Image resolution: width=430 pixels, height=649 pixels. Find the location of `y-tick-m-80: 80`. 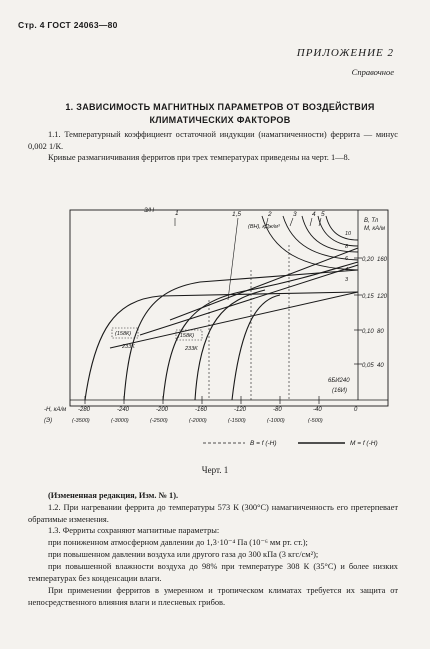

y-tick-m-80: 80 is located at coordinates (380, 332).